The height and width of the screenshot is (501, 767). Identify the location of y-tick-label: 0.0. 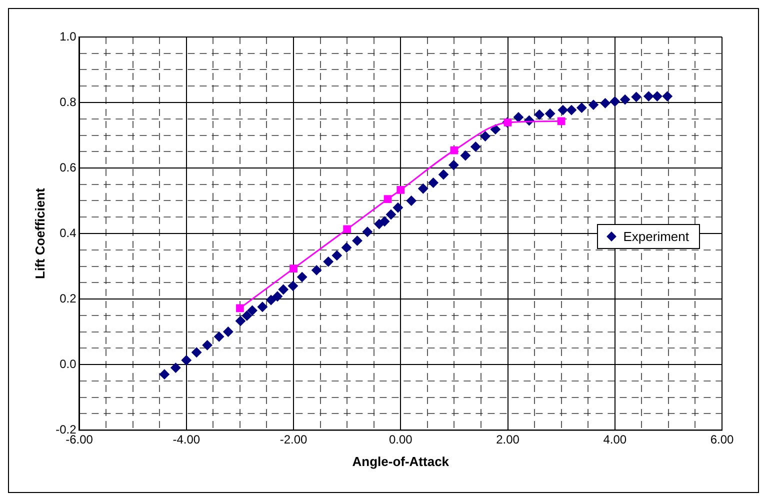
(68, 363).